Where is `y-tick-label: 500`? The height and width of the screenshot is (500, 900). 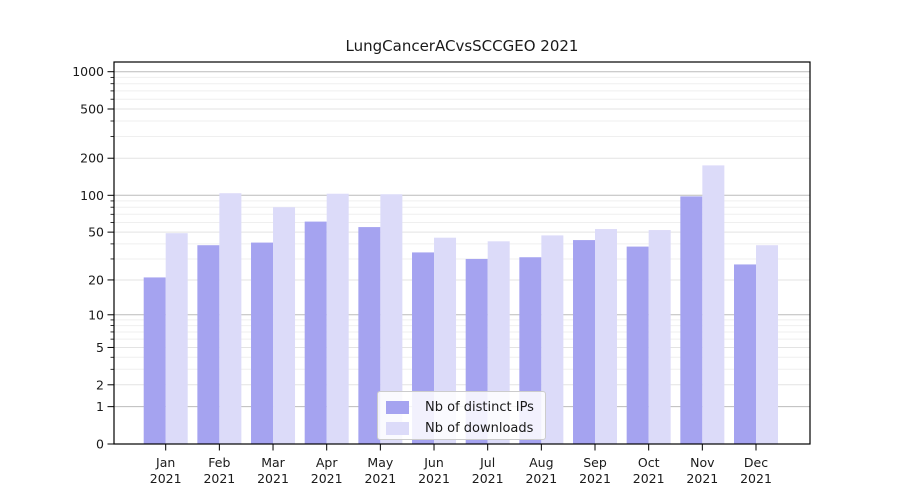
y-tick-label: 500 is located at coordinates (92, 109).